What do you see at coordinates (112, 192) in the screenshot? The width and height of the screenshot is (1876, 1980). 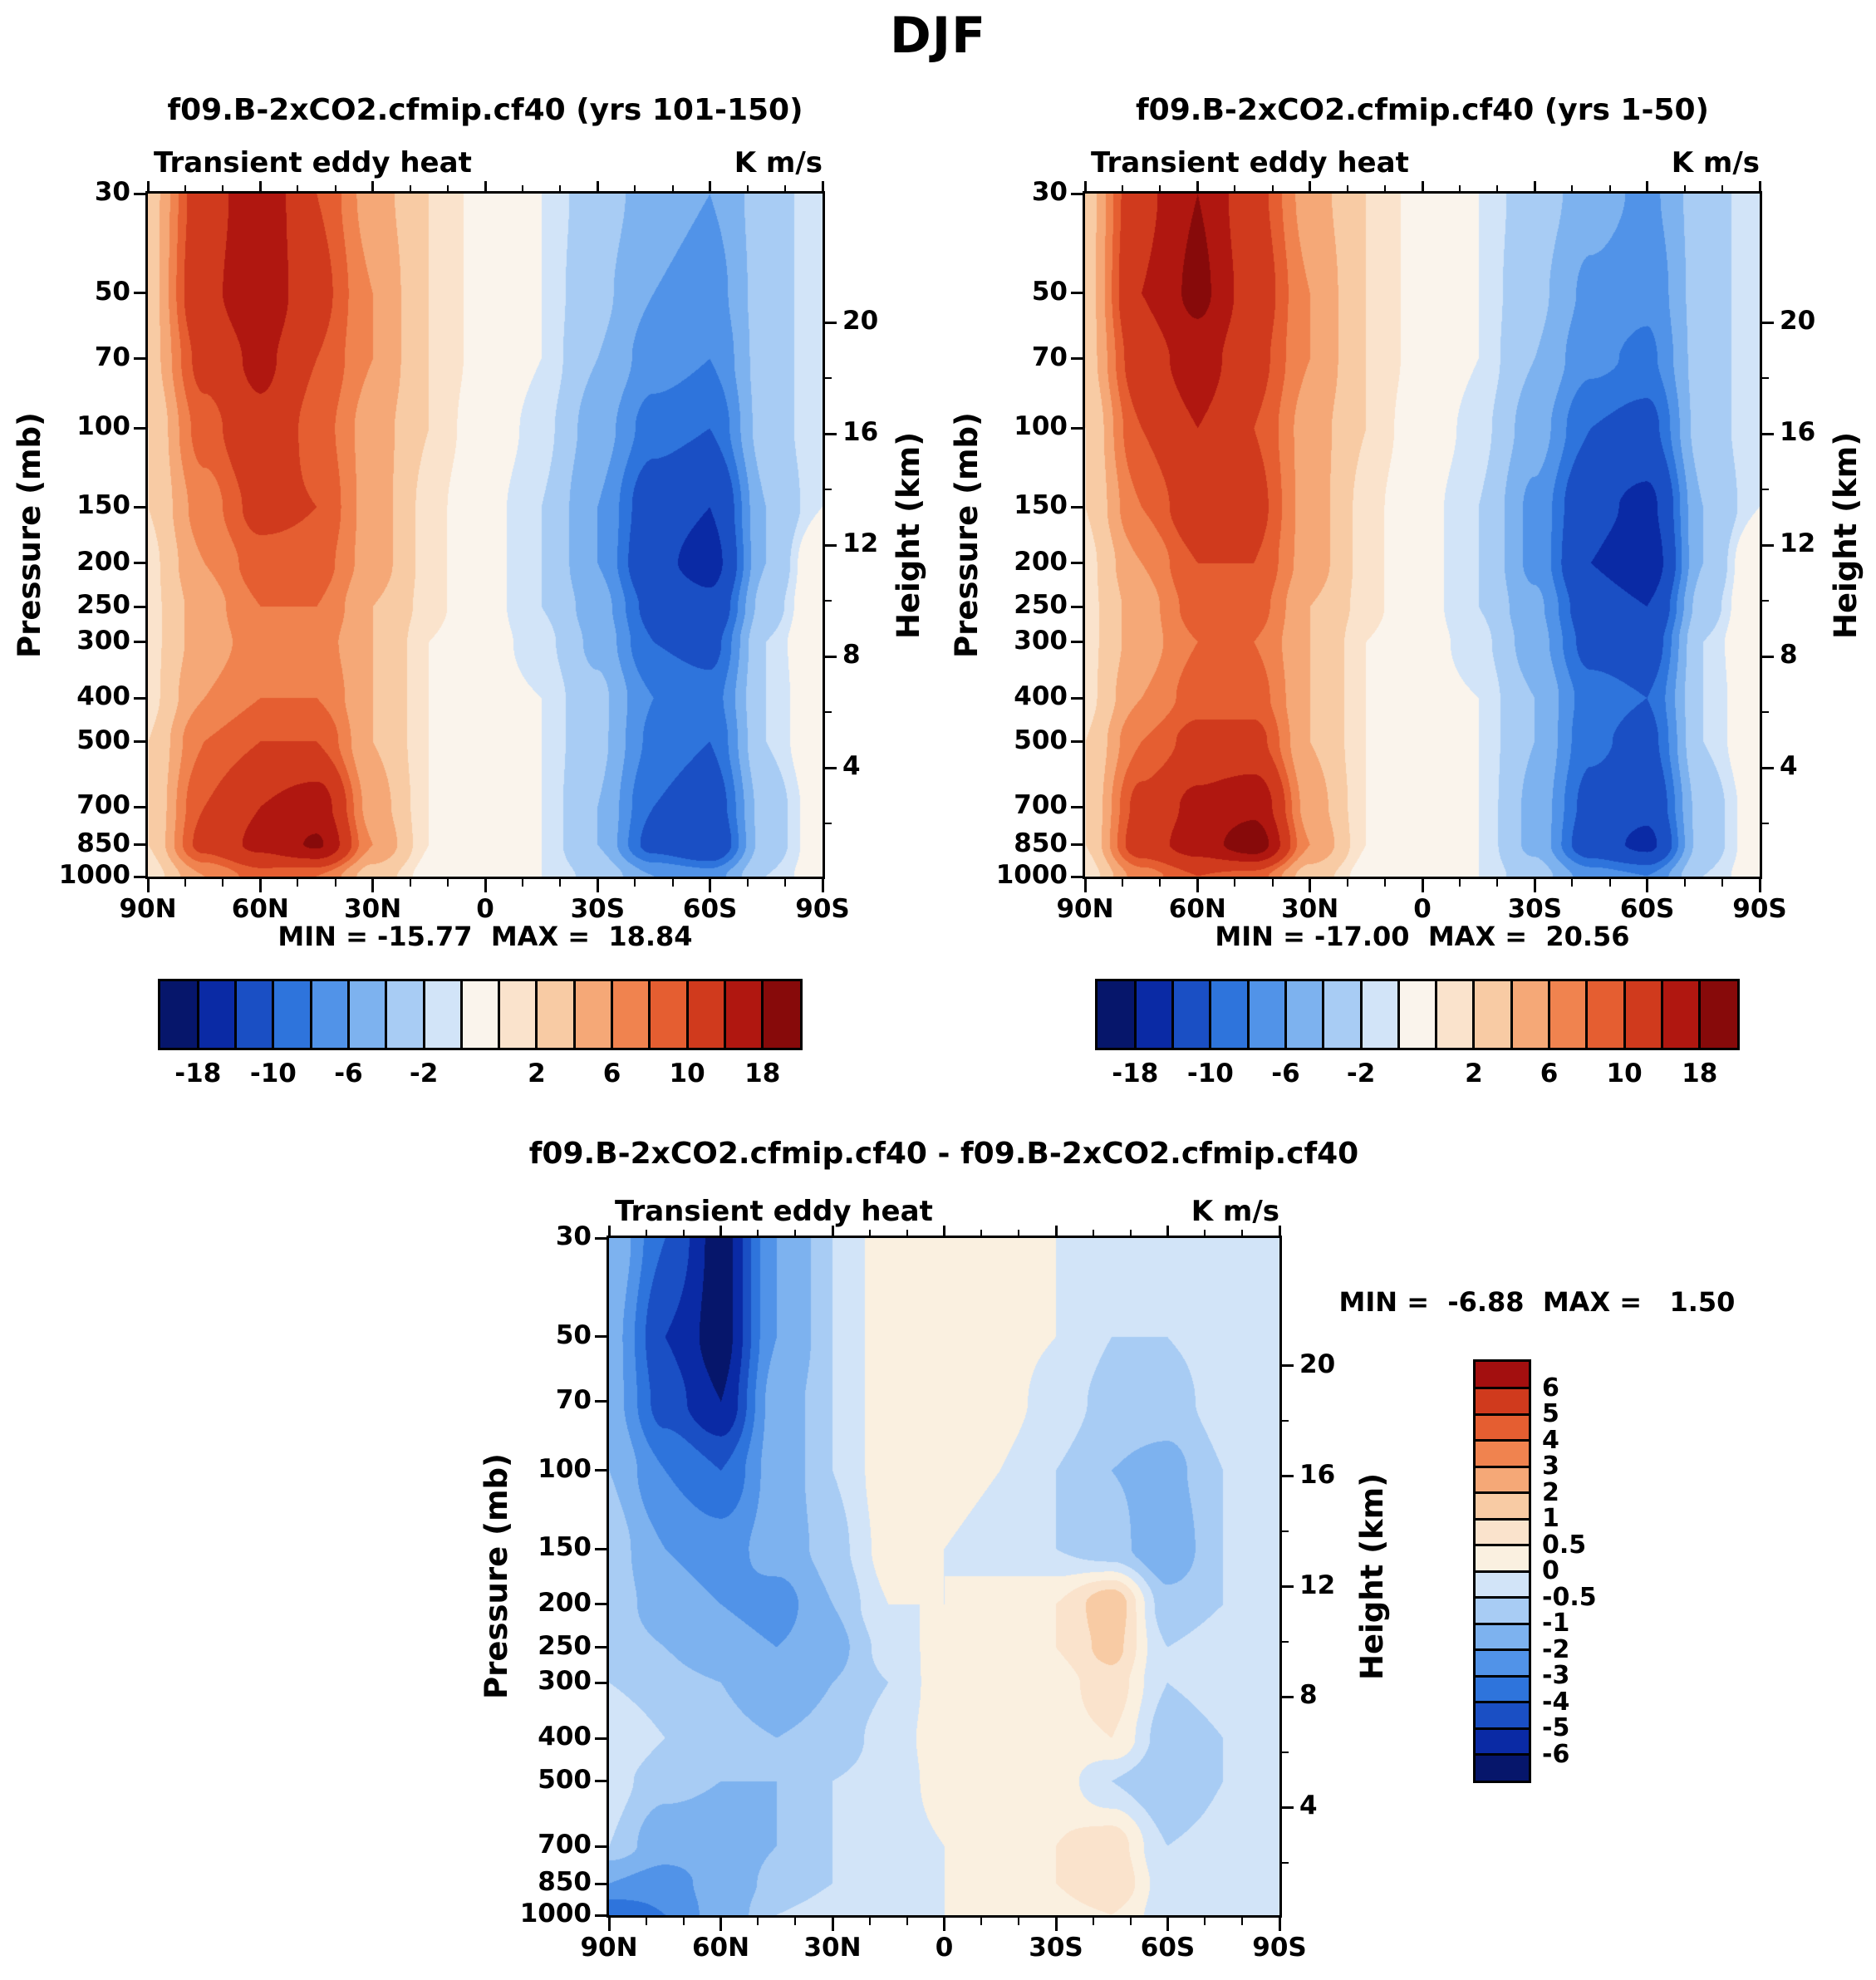 I see `pressure-tick-label: 30` at bounding box center [112, 192].